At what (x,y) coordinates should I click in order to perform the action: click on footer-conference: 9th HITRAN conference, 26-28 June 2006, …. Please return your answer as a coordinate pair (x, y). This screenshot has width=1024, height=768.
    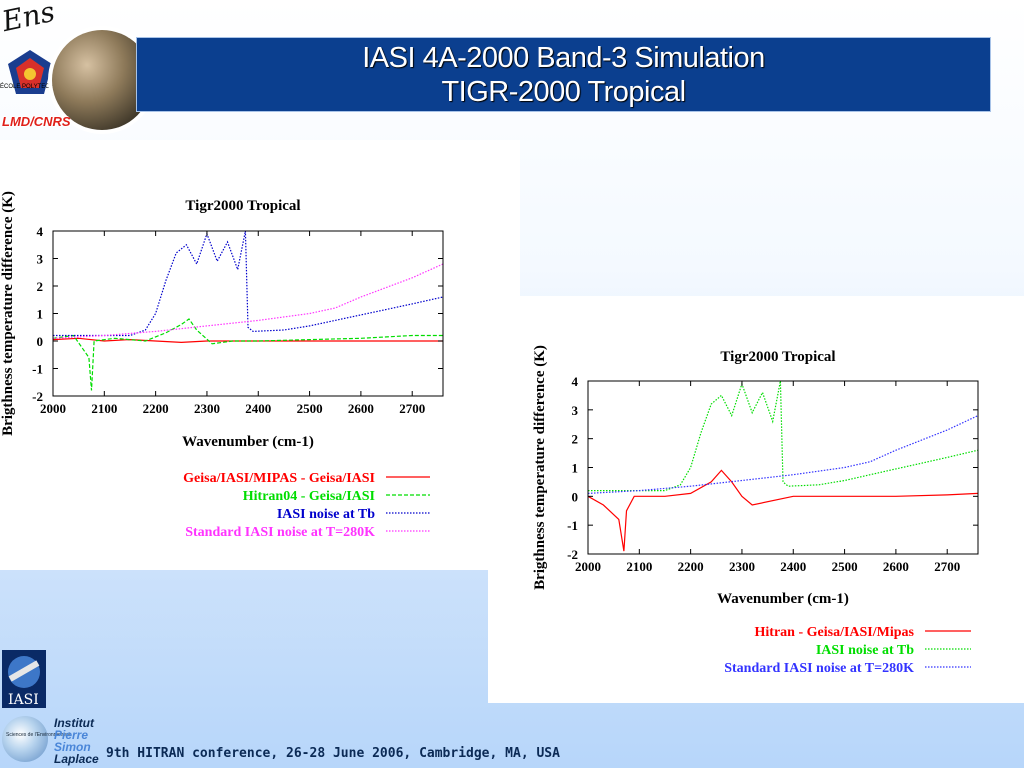
    Looking at the image, I should click on (333, 753).